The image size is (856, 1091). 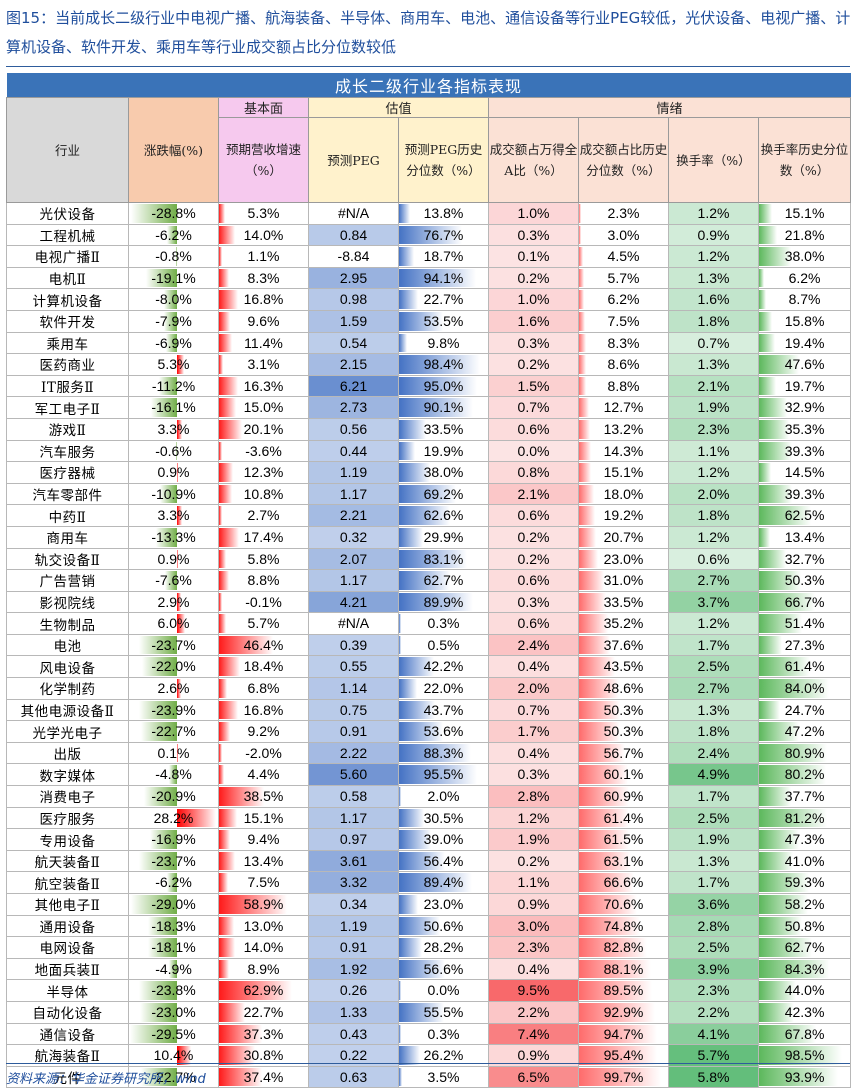 I want to click on turnover-rate-cell: 2.3%, so click(x=713, y=990).